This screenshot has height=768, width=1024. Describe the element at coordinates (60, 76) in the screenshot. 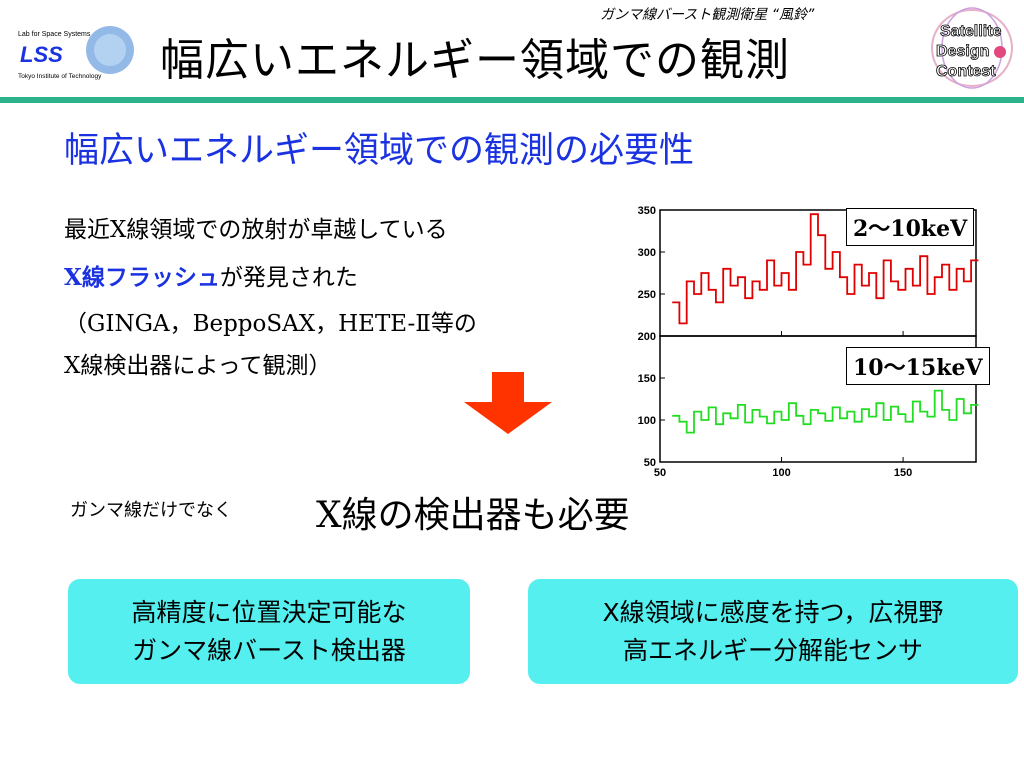

I see `logo-titech-text: Tokyo Institute of Technology` at that location.